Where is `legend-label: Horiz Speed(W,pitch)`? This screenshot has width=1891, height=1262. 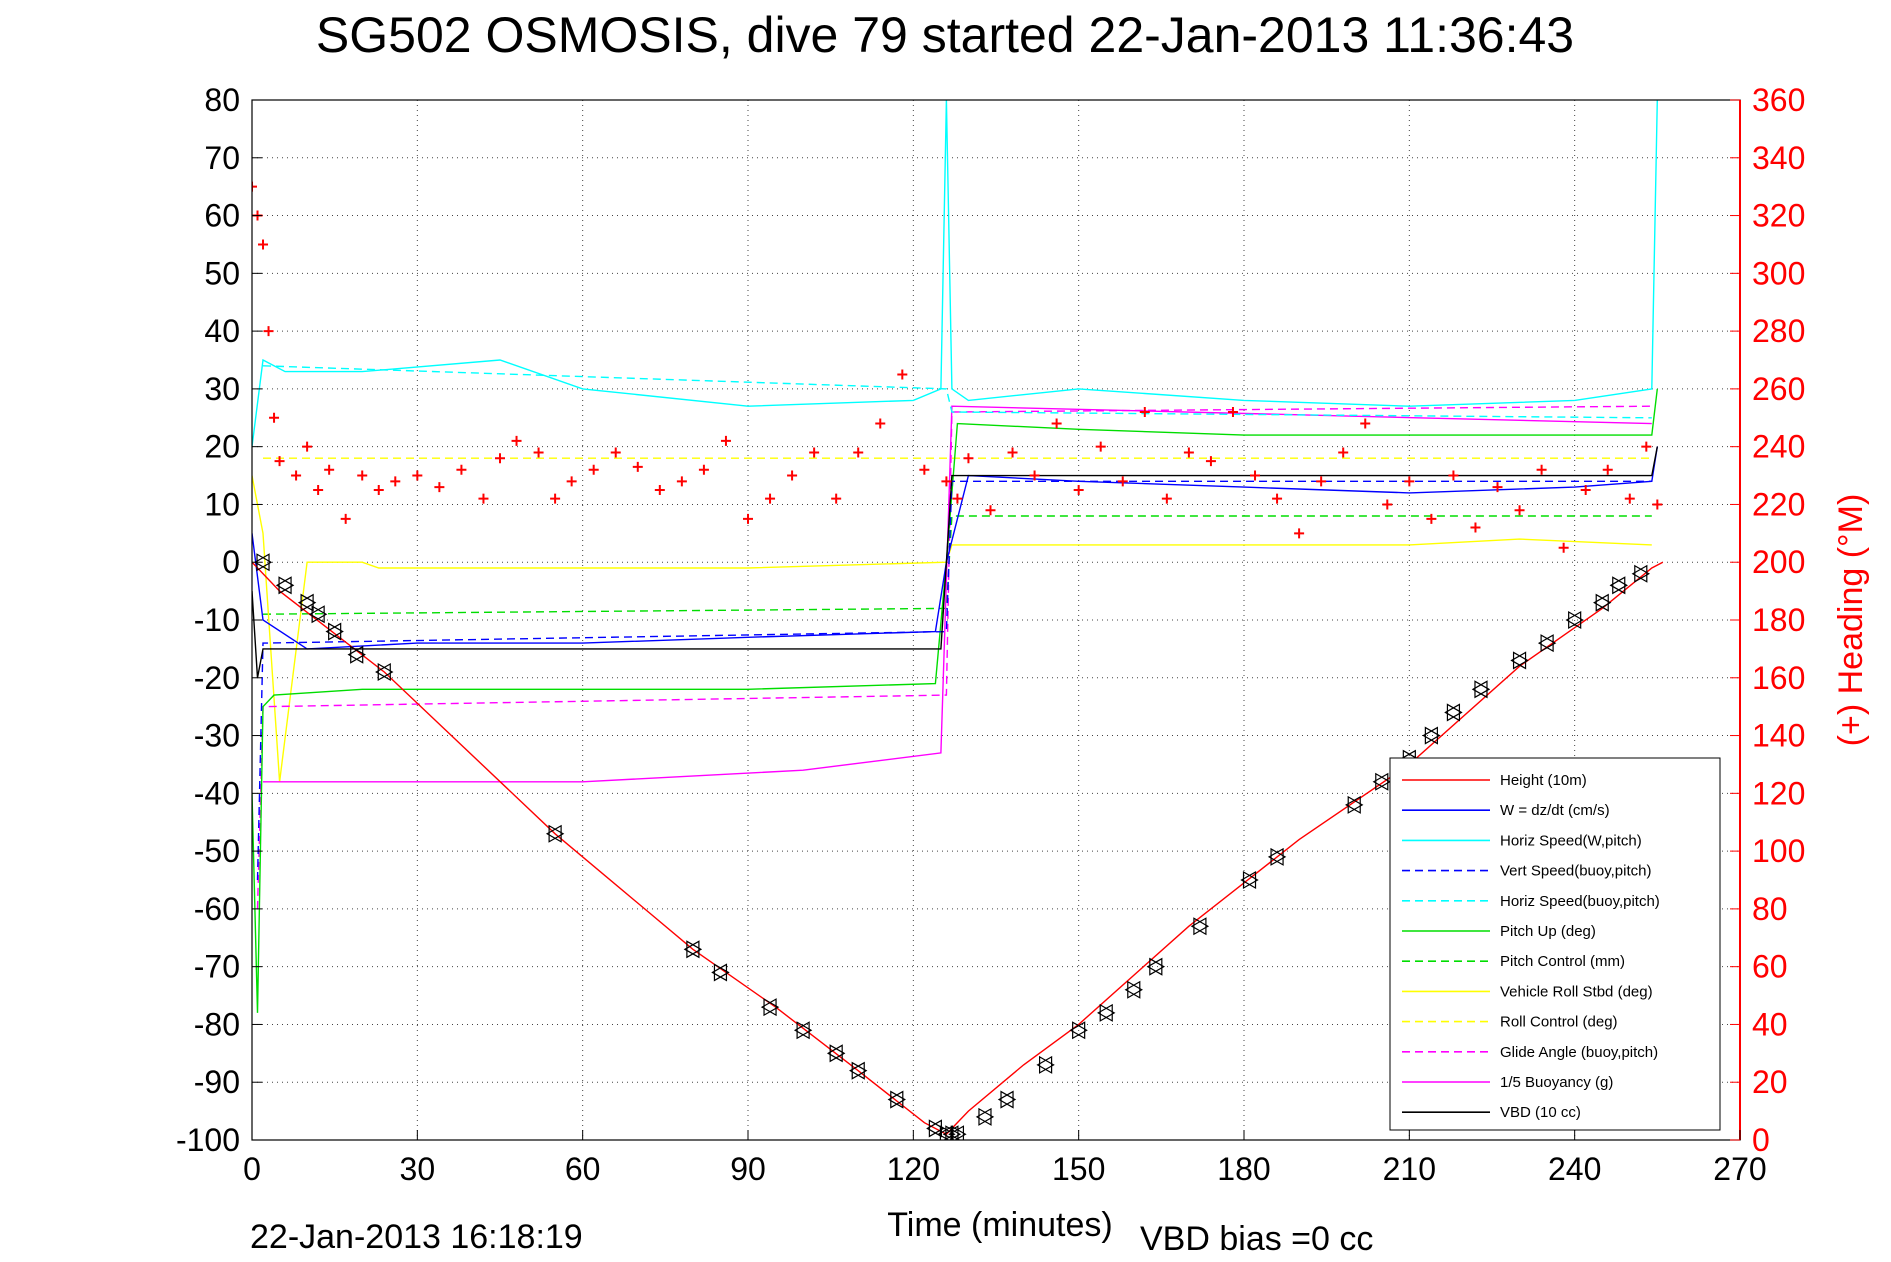
legend-label: Horiz Speed(W,pitch) is located at coordinates (1571, 840).